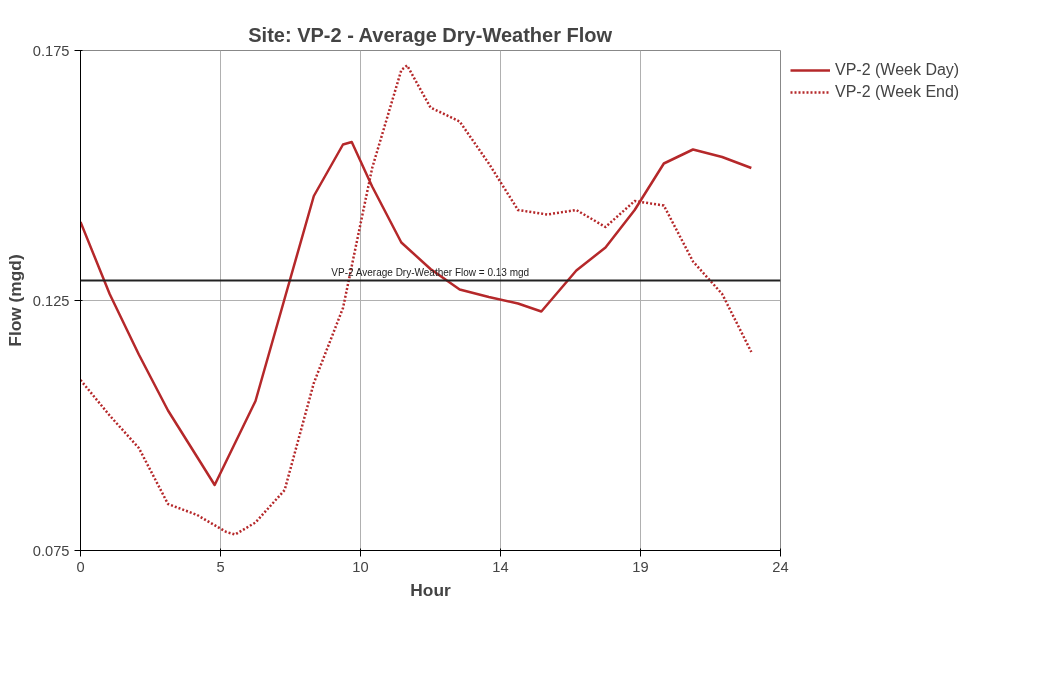 Image resolution: width=1060 pixels, height=690 pixels. I want to click on x-tick-label: 19, so click(640, 566).